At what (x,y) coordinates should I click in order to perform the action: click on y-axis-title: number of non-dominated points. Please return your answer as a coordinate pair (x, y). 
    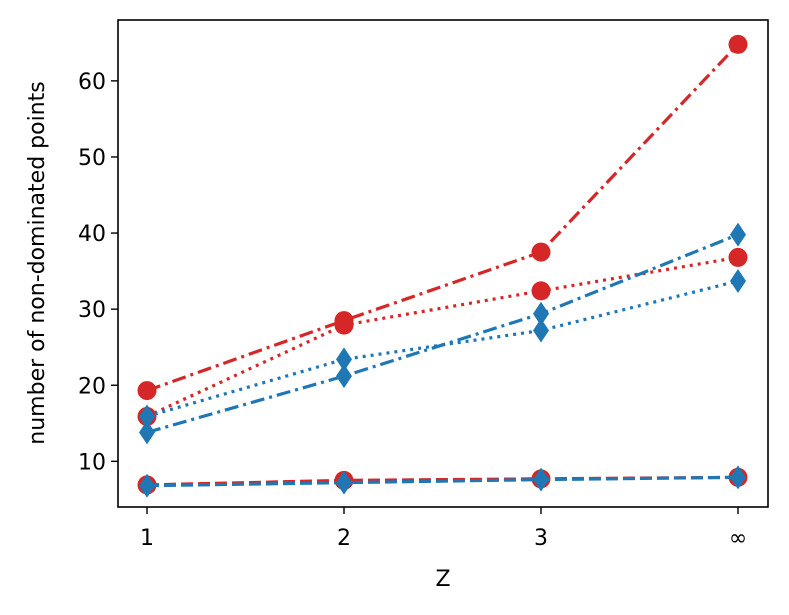
    Looking at the image, I should click on (37, 262).